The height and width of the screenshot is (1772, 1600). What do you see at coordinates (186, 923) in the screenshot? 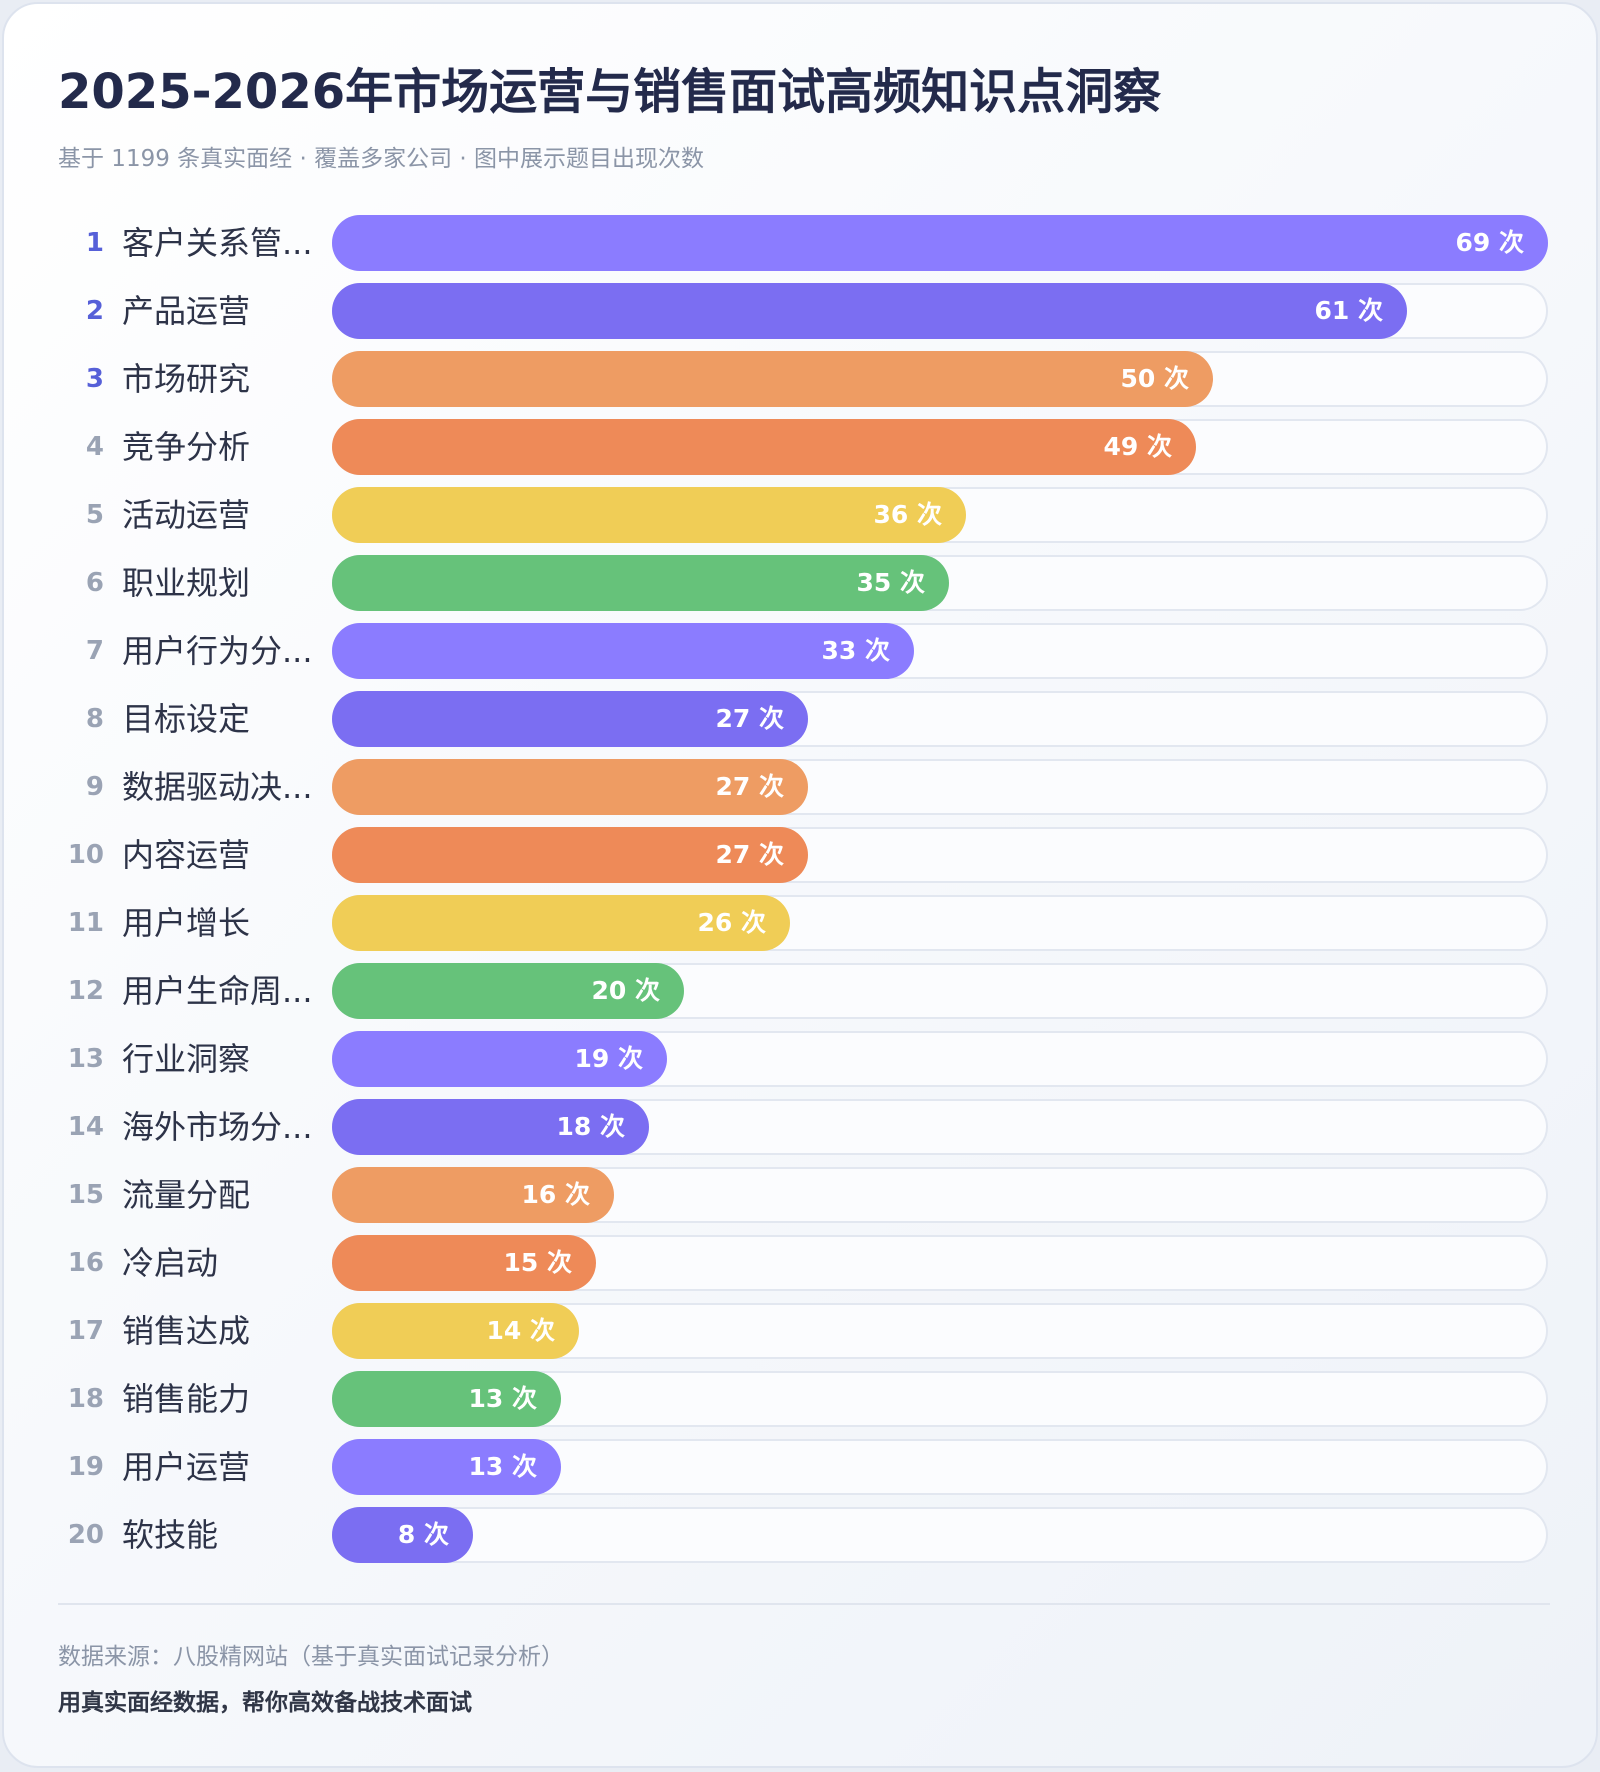
I see `category-label: 用户增长` at bounding box center [186, 923].